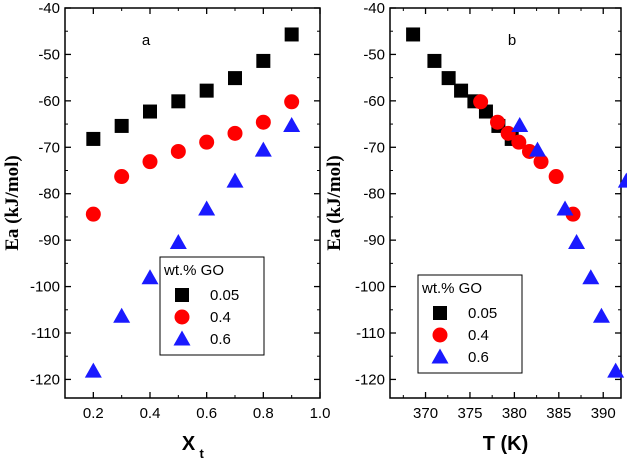 The image size is (627, 463). I want to click on x-tick-label: 0.4, so click(150, 413).